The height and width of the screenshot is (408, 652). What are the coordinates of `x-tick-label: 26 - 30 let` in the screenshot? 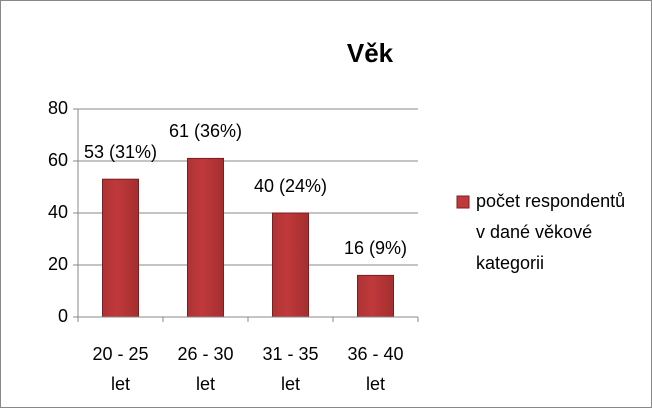 It's located at (205, 369).